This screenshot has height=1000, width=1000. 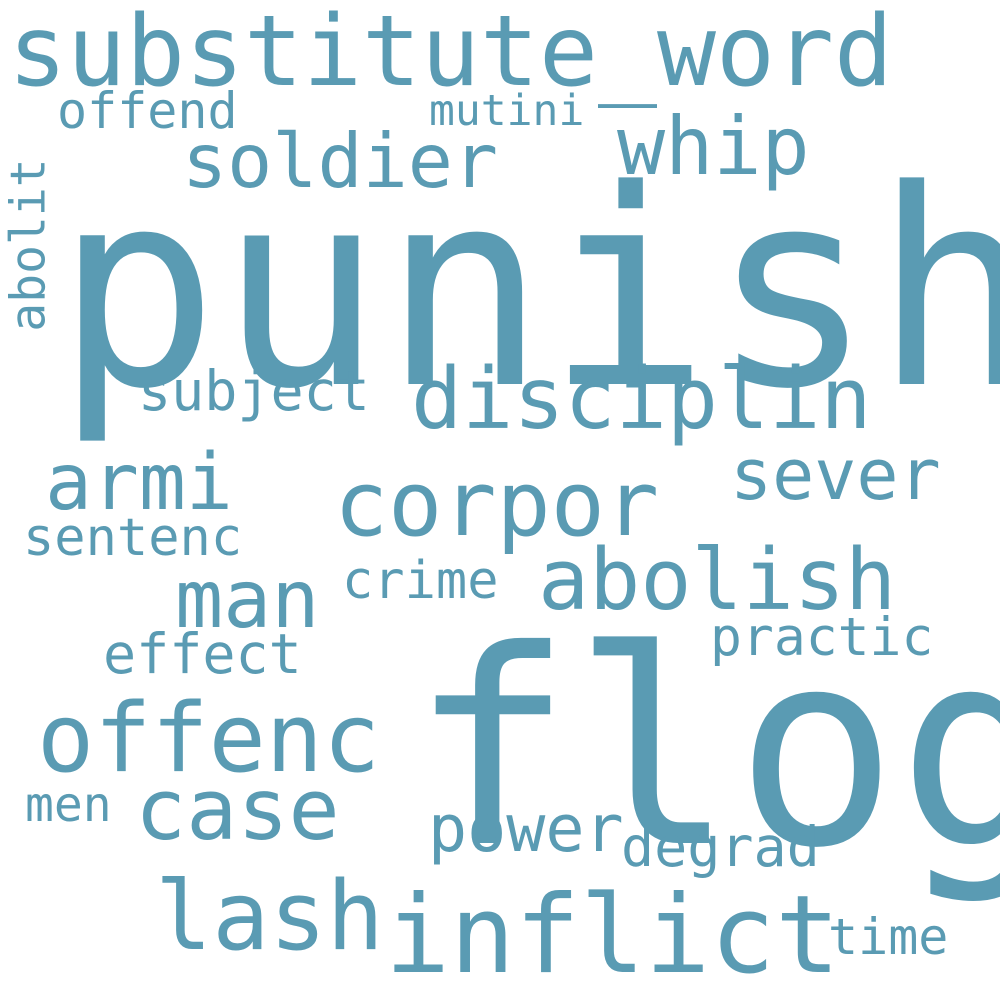 I want to click on word-crime: crime, so click(x=420, y=581).